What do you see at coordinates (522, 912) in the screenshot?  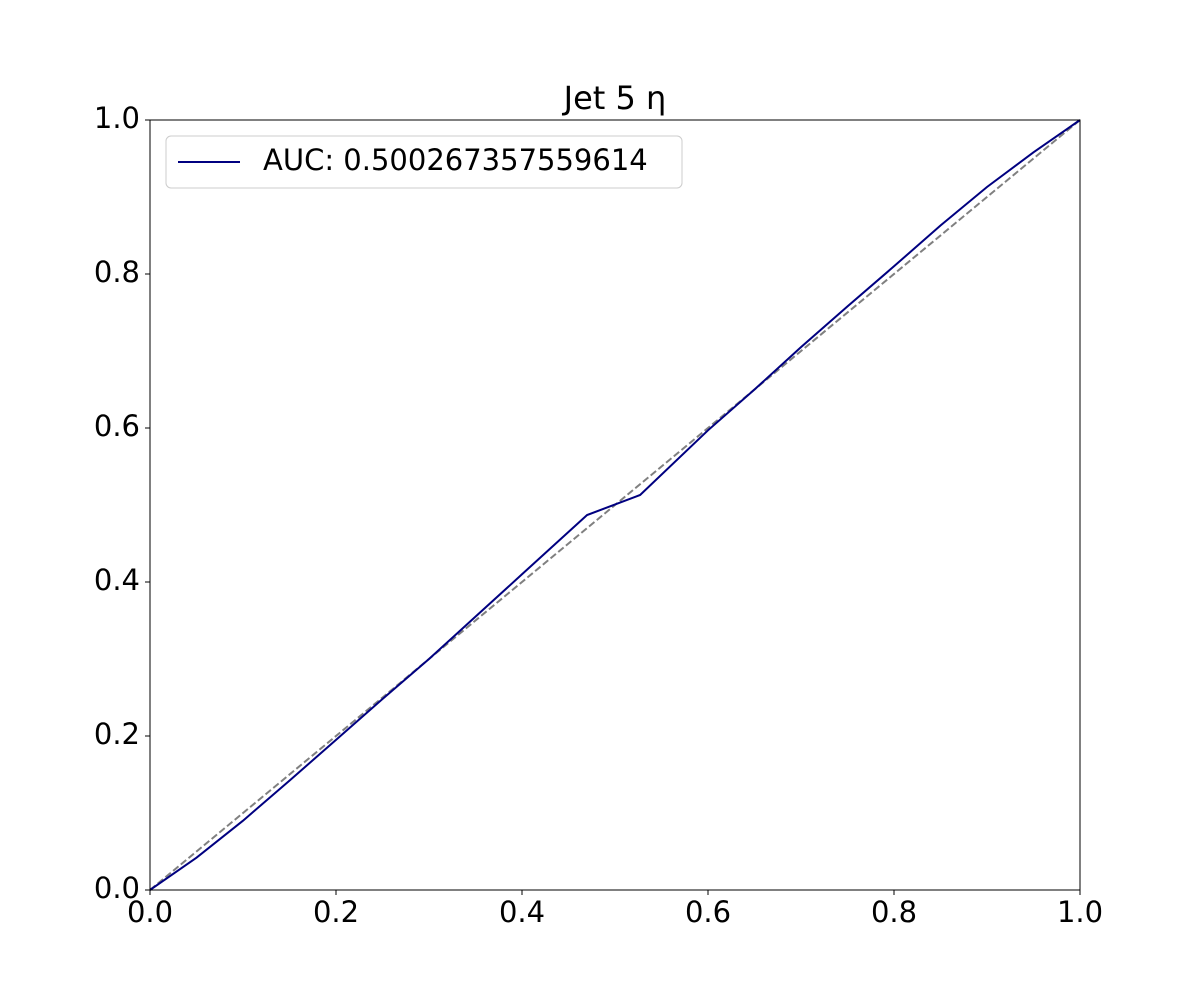 I see `x-tick-label: 0.4` at bounding box center [522, 912].